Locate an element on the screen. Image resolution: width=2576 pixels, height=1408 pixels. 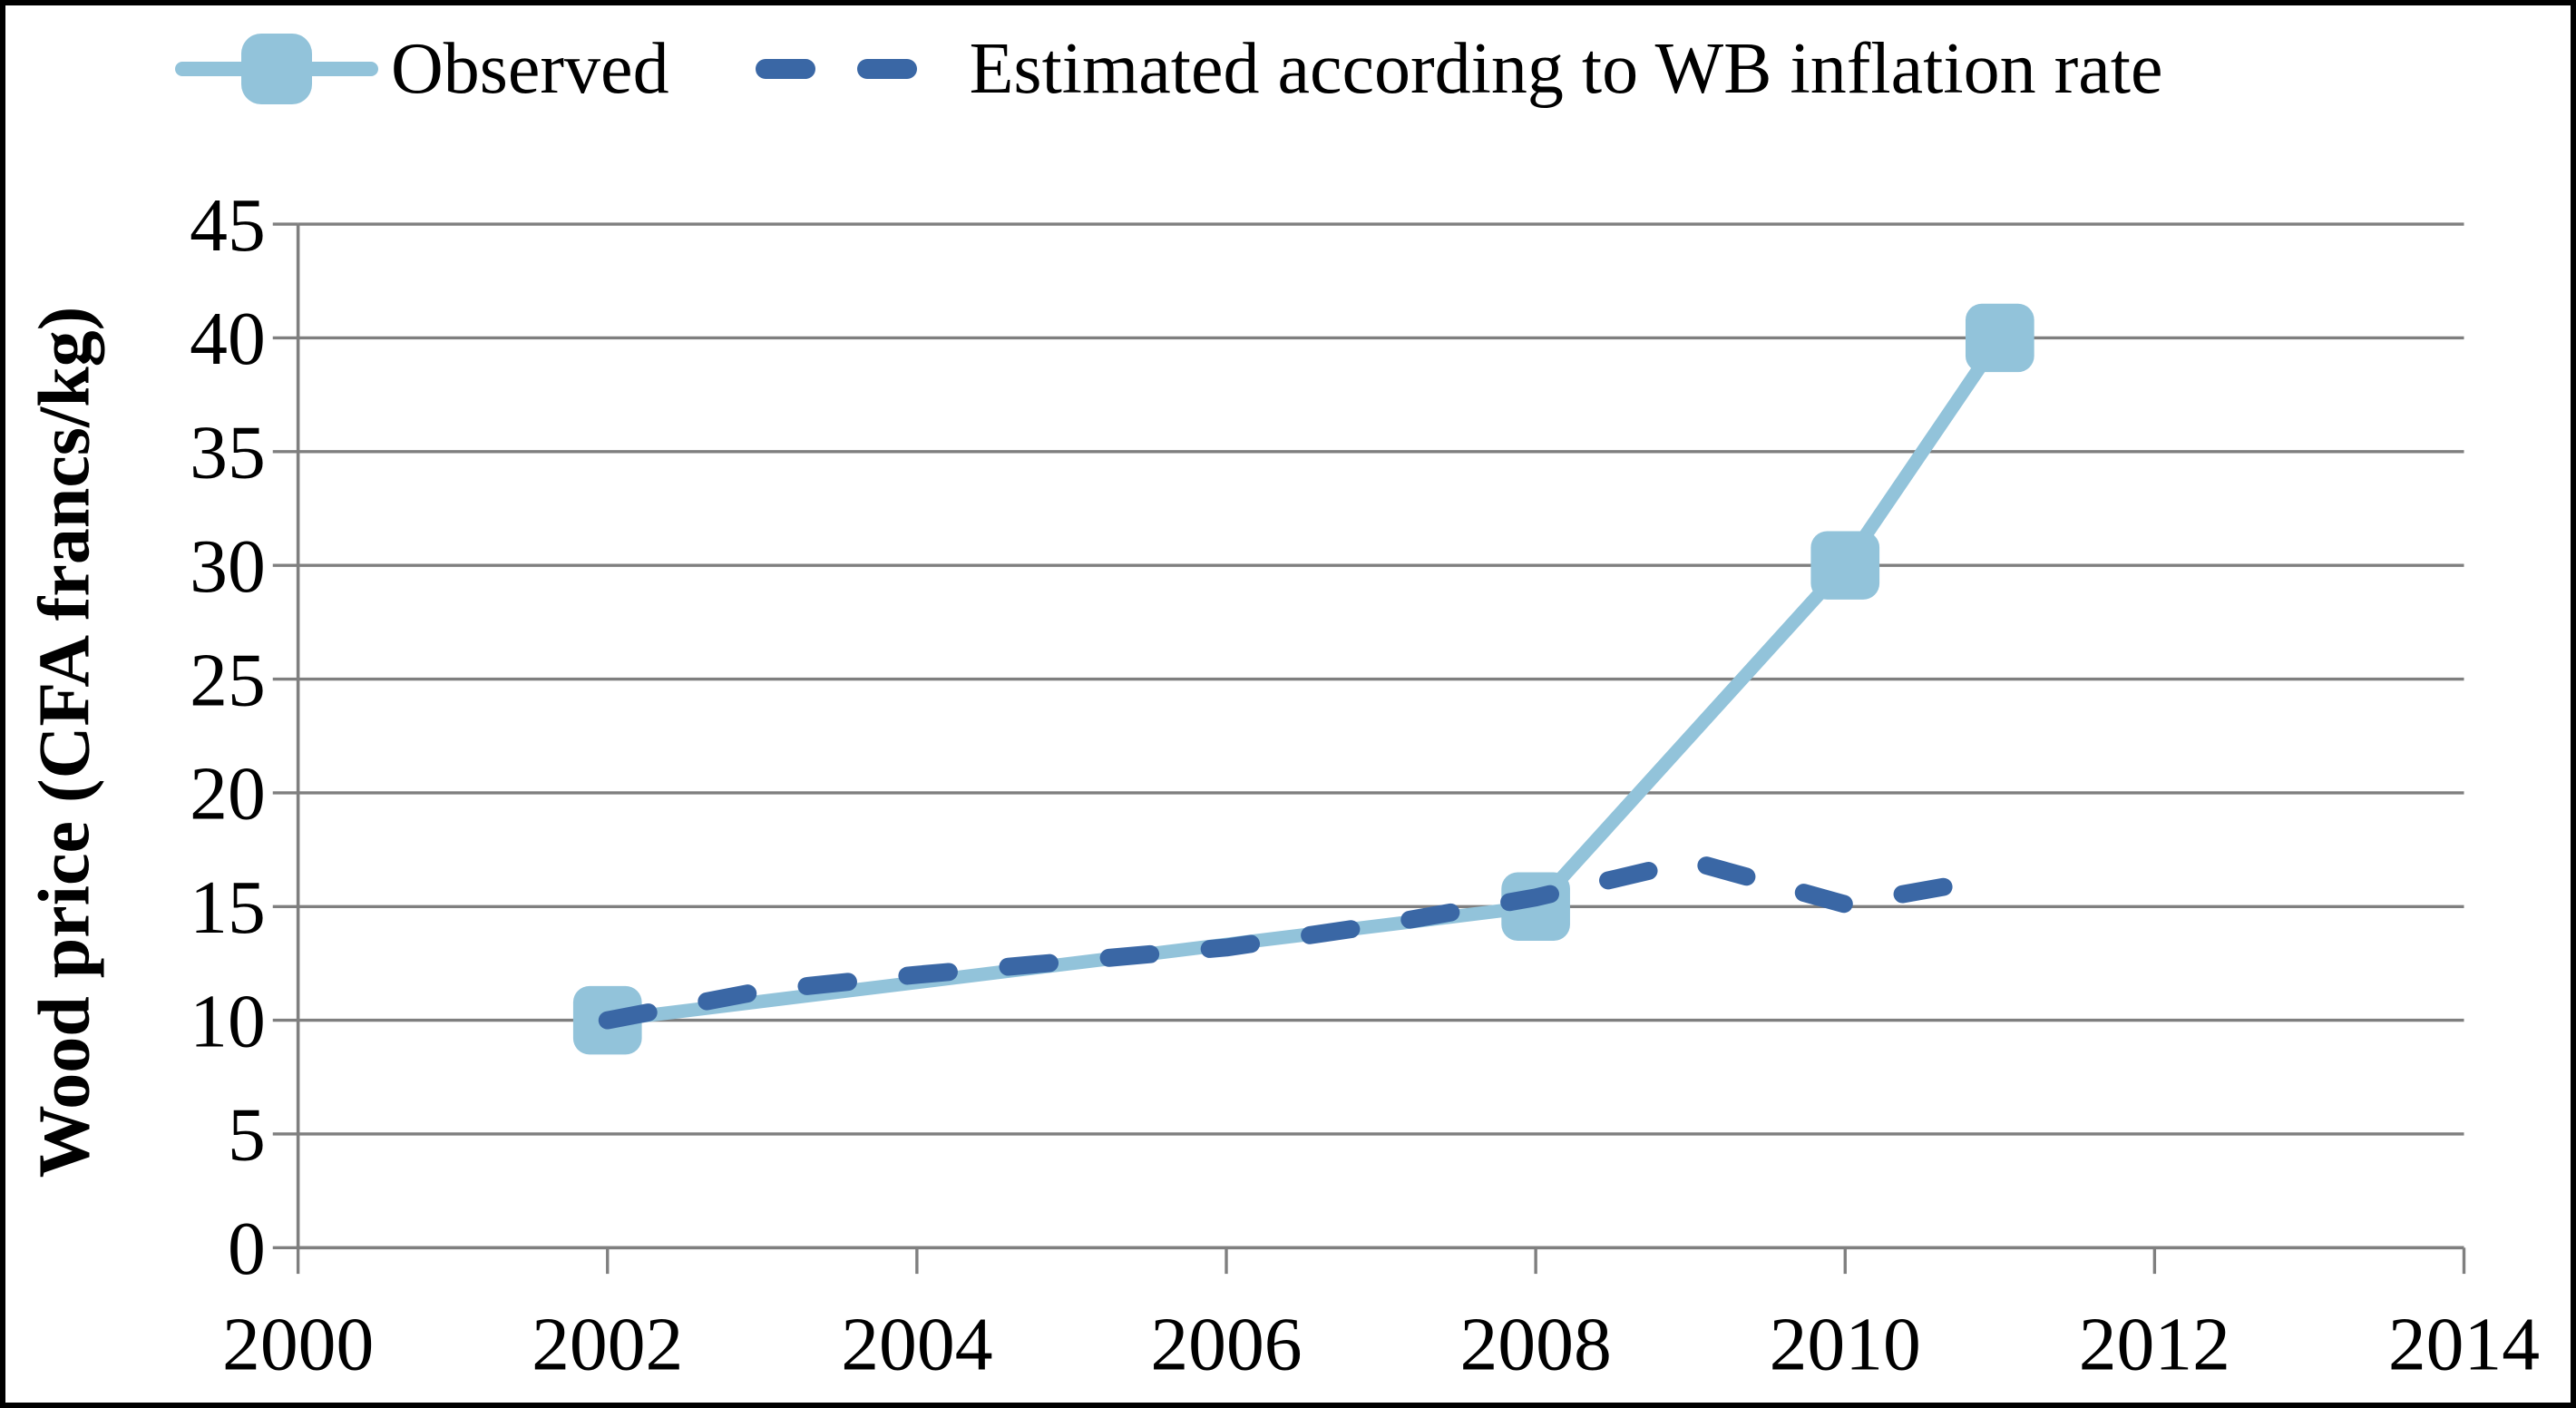
y-axis-title: Wood price (CFA francs/kg) is located at coordinates (64, 742).